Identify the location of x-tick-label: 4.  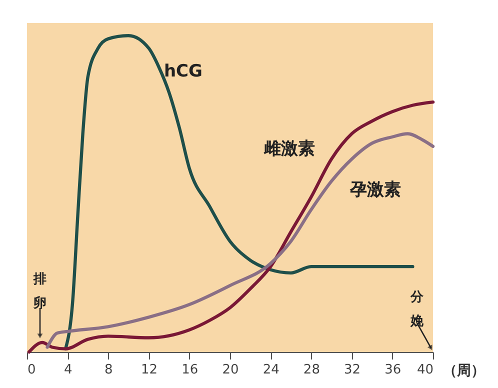
(68, 370).